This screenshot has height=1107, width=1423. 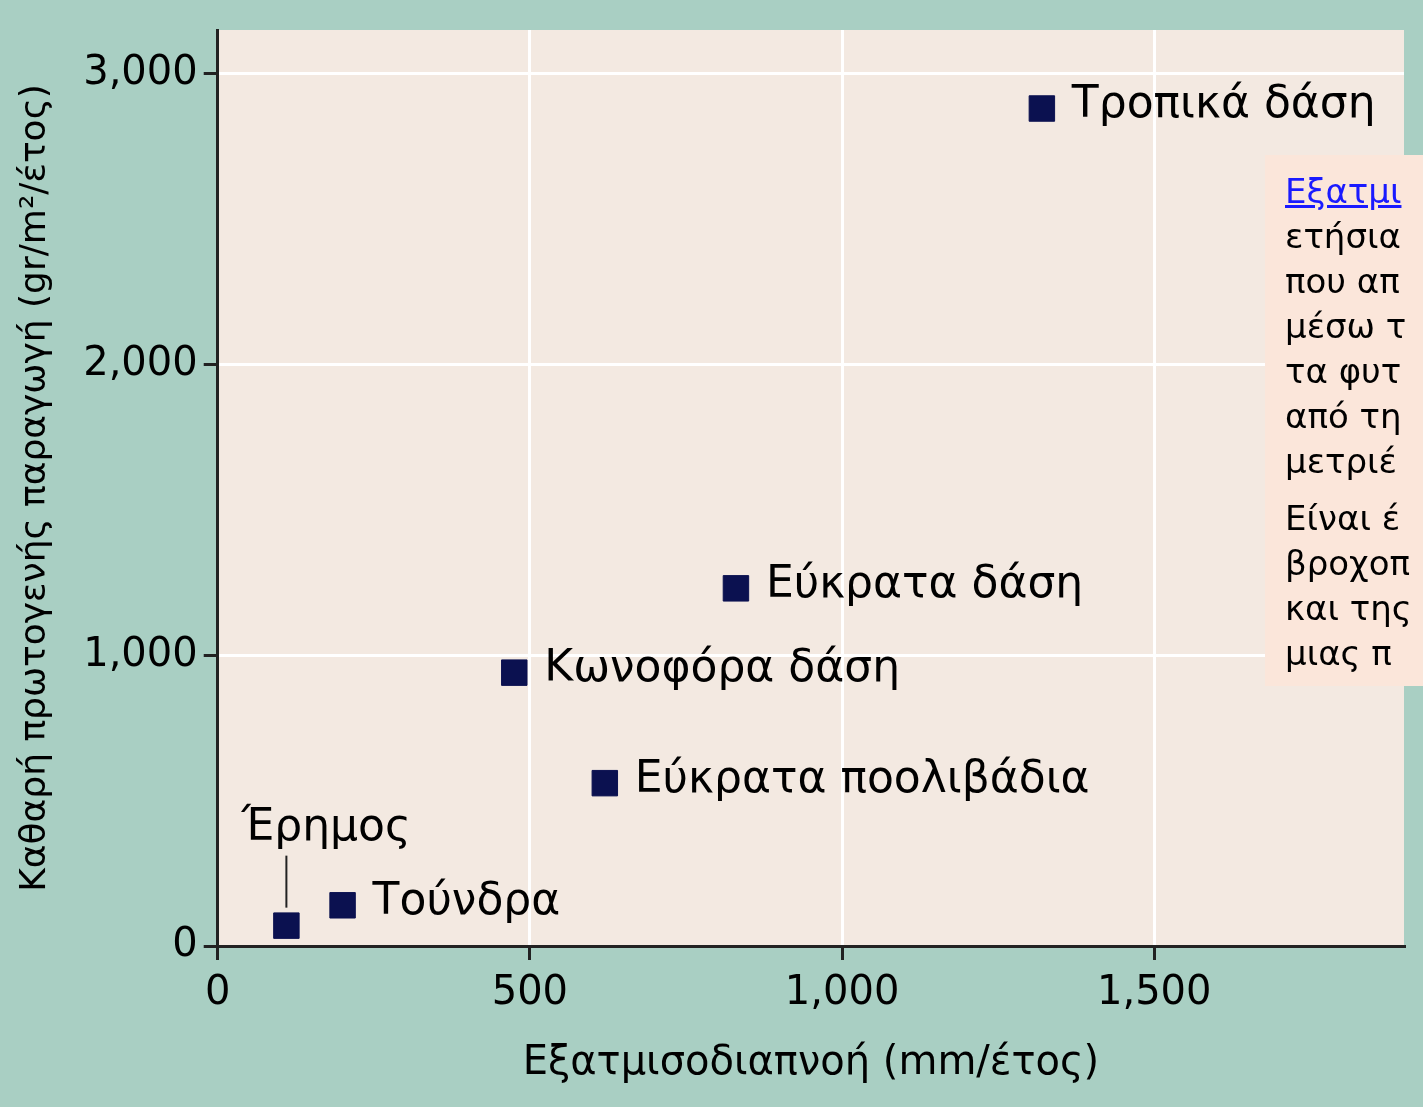 What do you see at coordinates (1344, 191) in the screenshot?
I see `annotation: Εξατμι` at bounding box center [1344, 191].